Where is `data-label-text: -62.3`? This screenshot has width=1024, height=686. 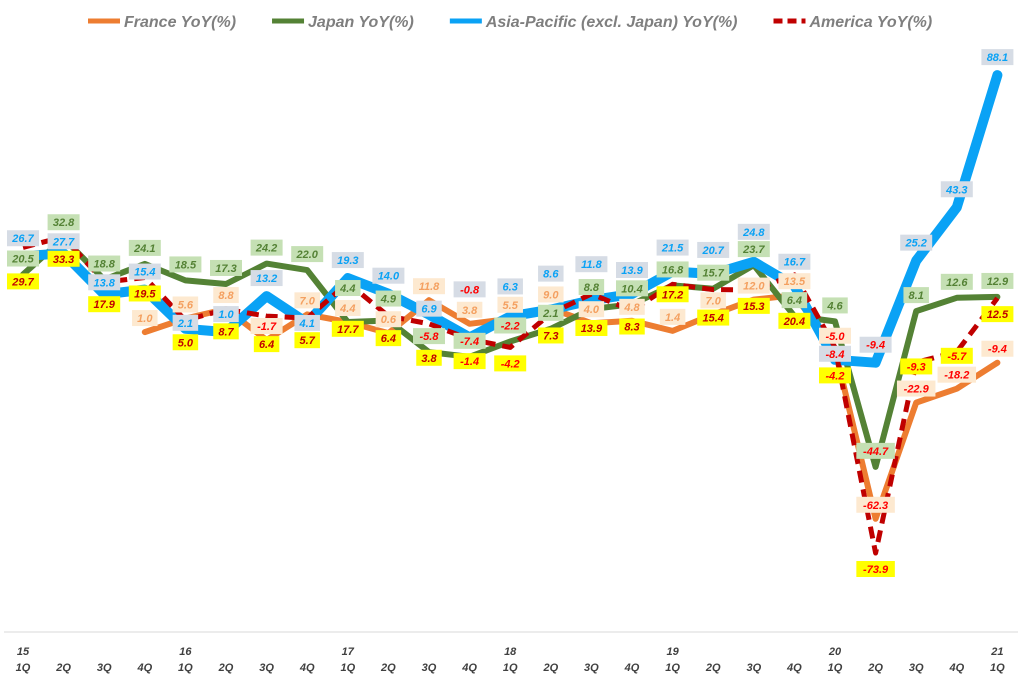
data-label-text: -62.3 is located at coordinates (875, 506).